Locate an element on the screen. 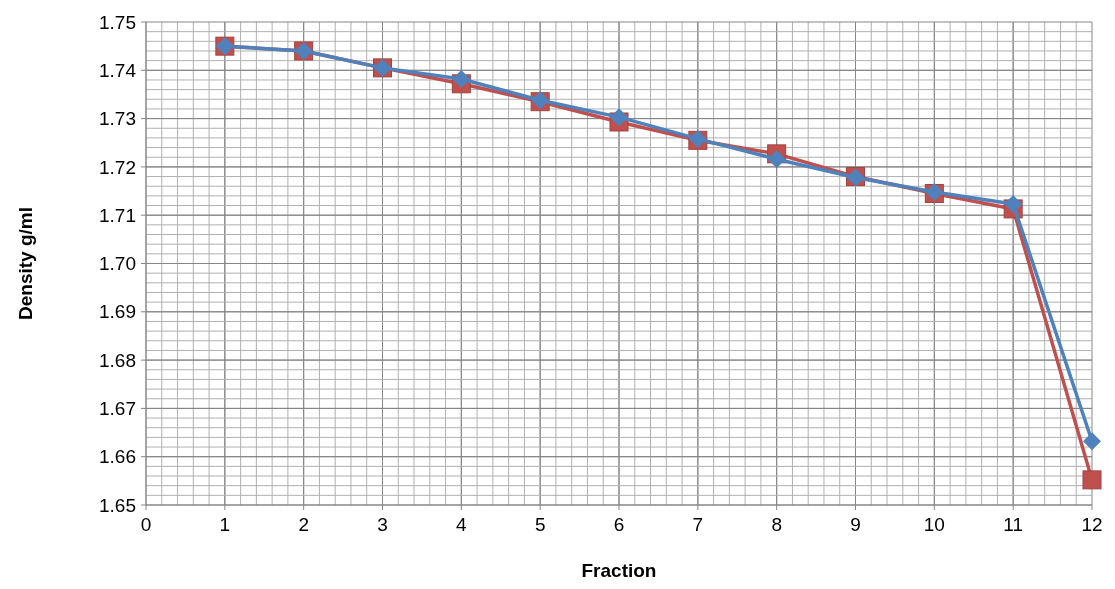  x-tick-label: 11 is located at coordinates (1013, 524).